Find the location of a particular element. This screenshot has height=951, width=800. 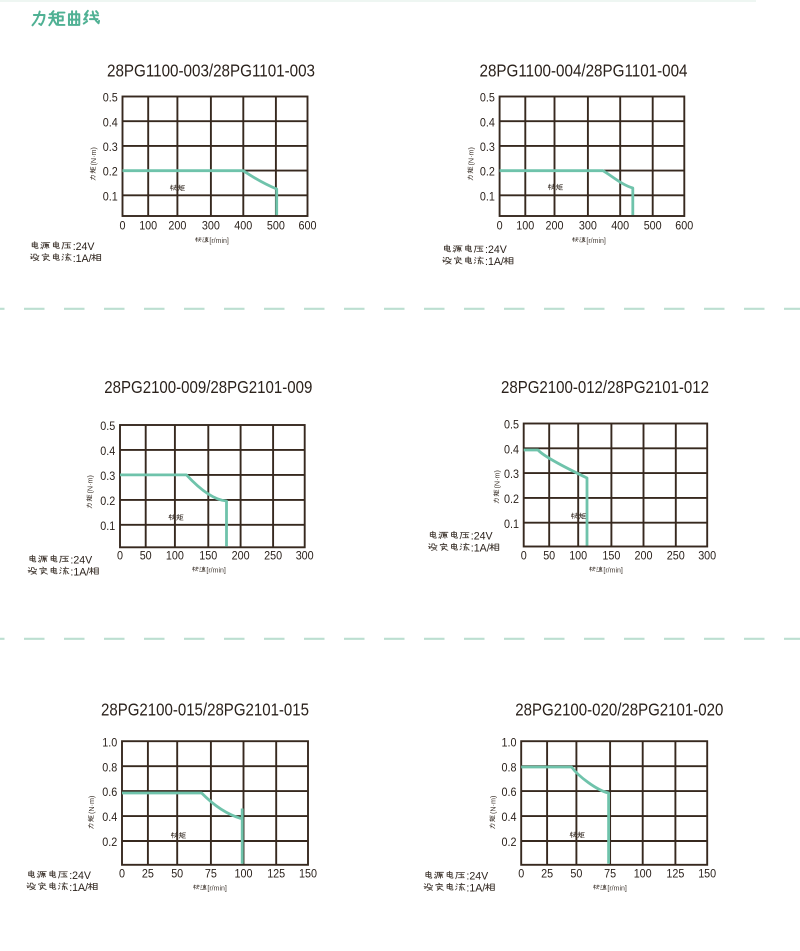

svg-text: 28PG2100-012/28PG2101-012 is located at coordinates (605, 387).